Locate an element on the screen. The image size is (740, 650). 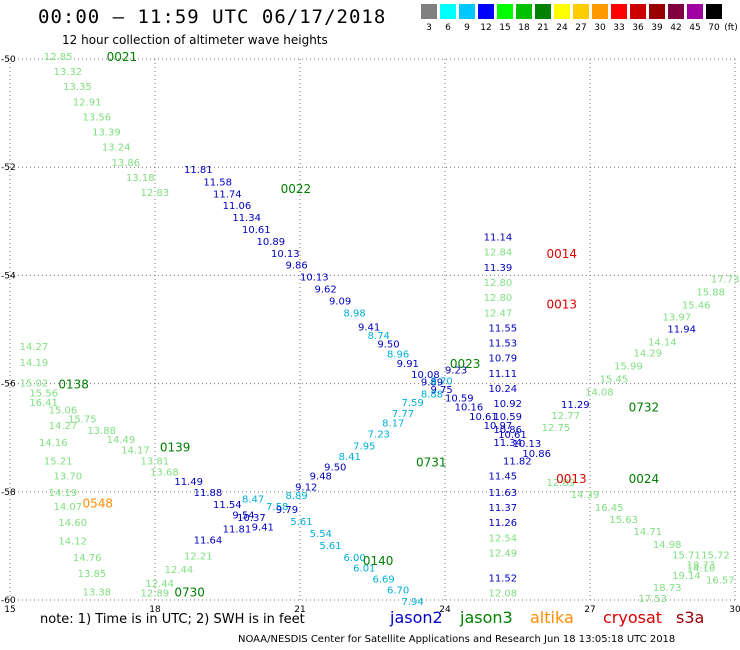
wave-height-value: 7.23 is located at coordinates (379, 434).